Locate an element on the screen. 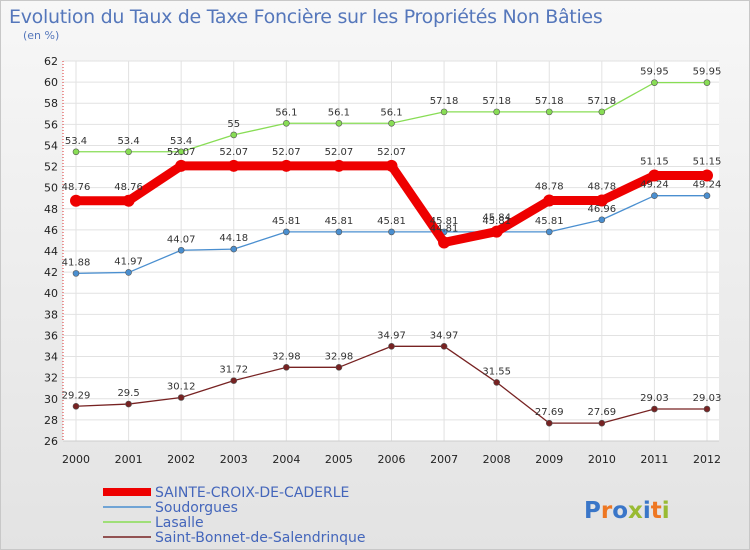 This screenshot has width=750, height=550. x-tick-label: 2005 is located at coordinates (339, 459).